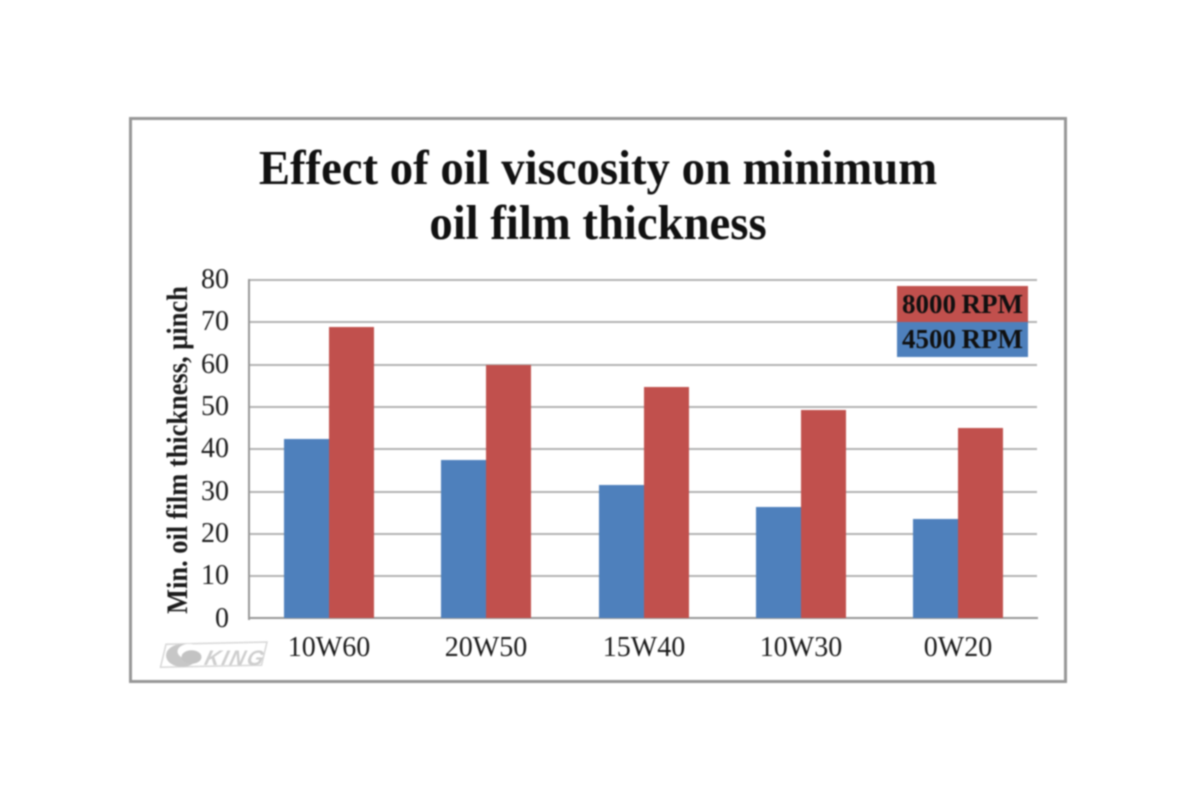 The width and height of the screenshot is (1200, 801). I want to click on svg-text: KING, so click(235, 658).